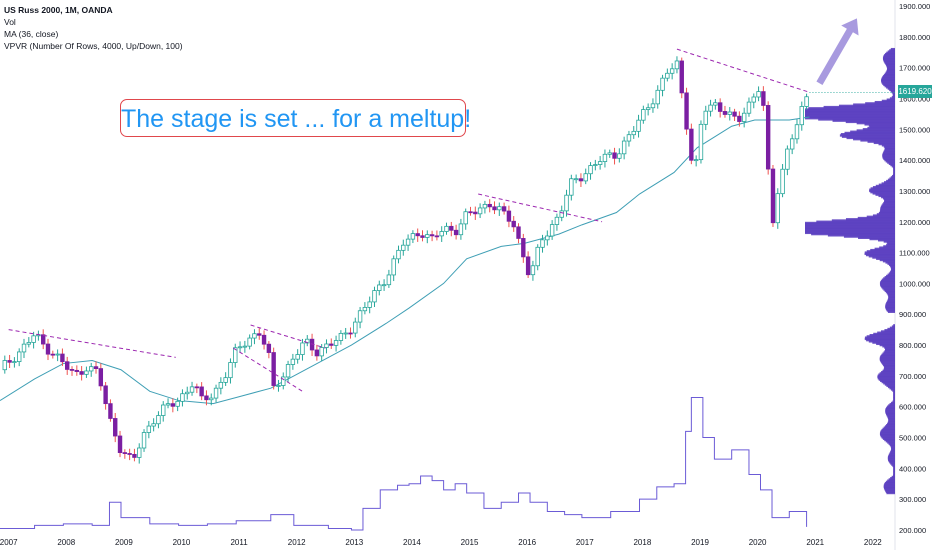  Describe the element at coordinates (354, 542) in the screenshot. I see `x-tick-label: 2013` at that location.